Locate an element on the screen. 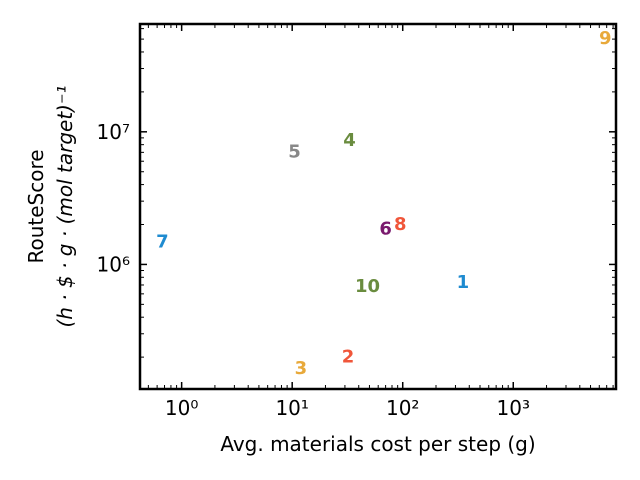 The image size is (640, 480). data-point: 8 is located at coordinates (400, 224).